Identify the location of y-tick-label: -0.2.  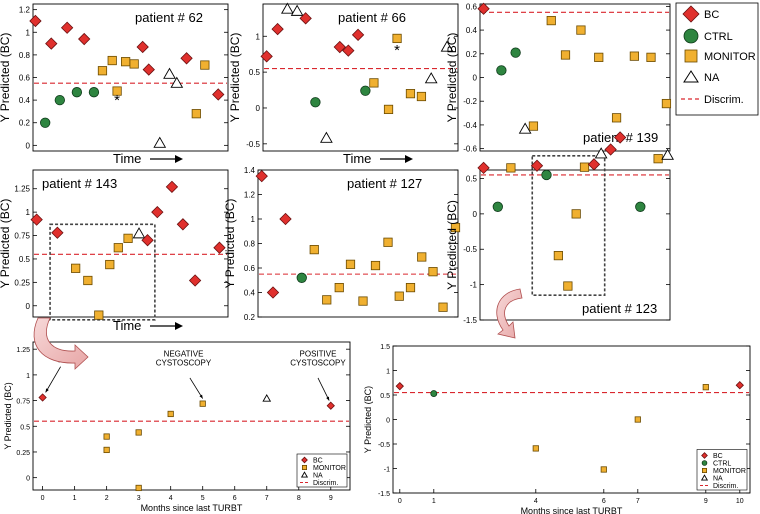
(470, 101).